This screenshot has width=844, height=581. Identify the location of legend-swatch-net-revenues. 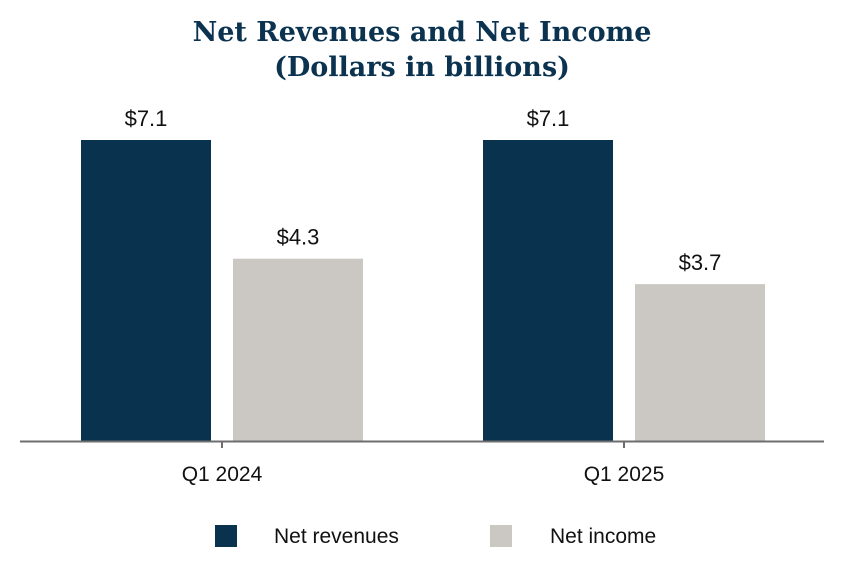
(226, 536).